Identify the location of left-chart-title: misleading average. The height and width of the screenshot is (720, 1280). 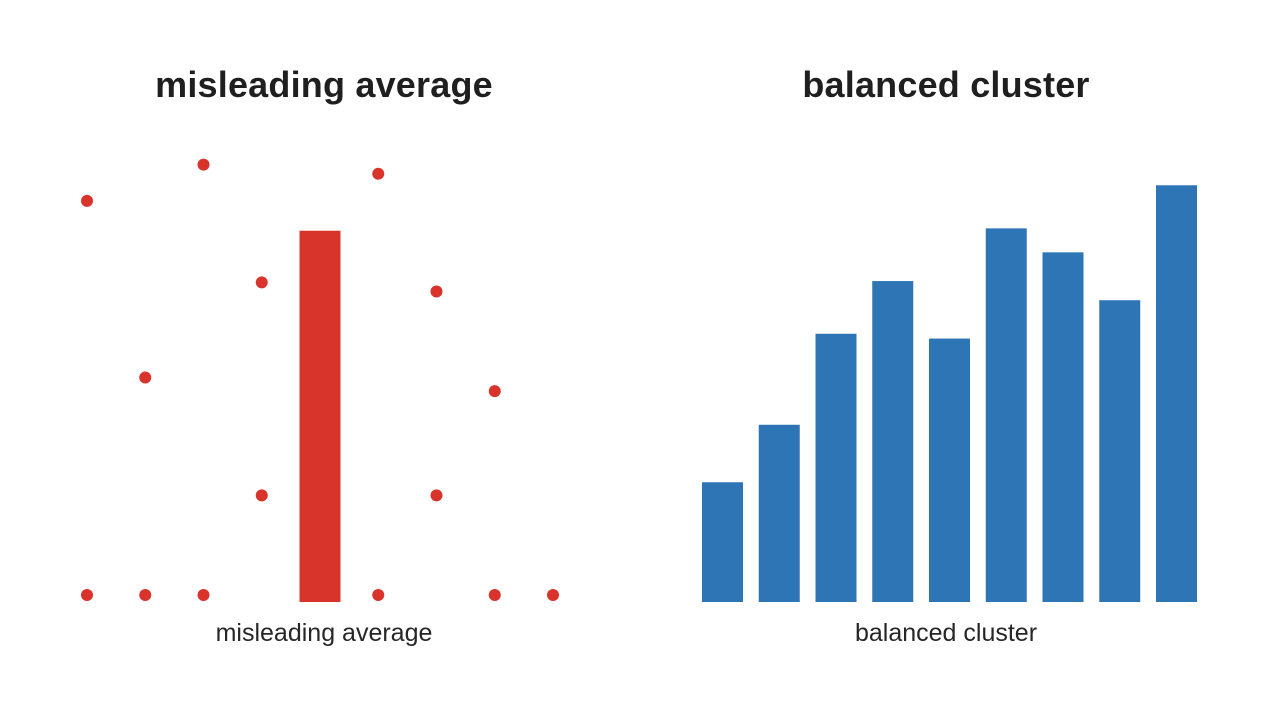
(324, 84).